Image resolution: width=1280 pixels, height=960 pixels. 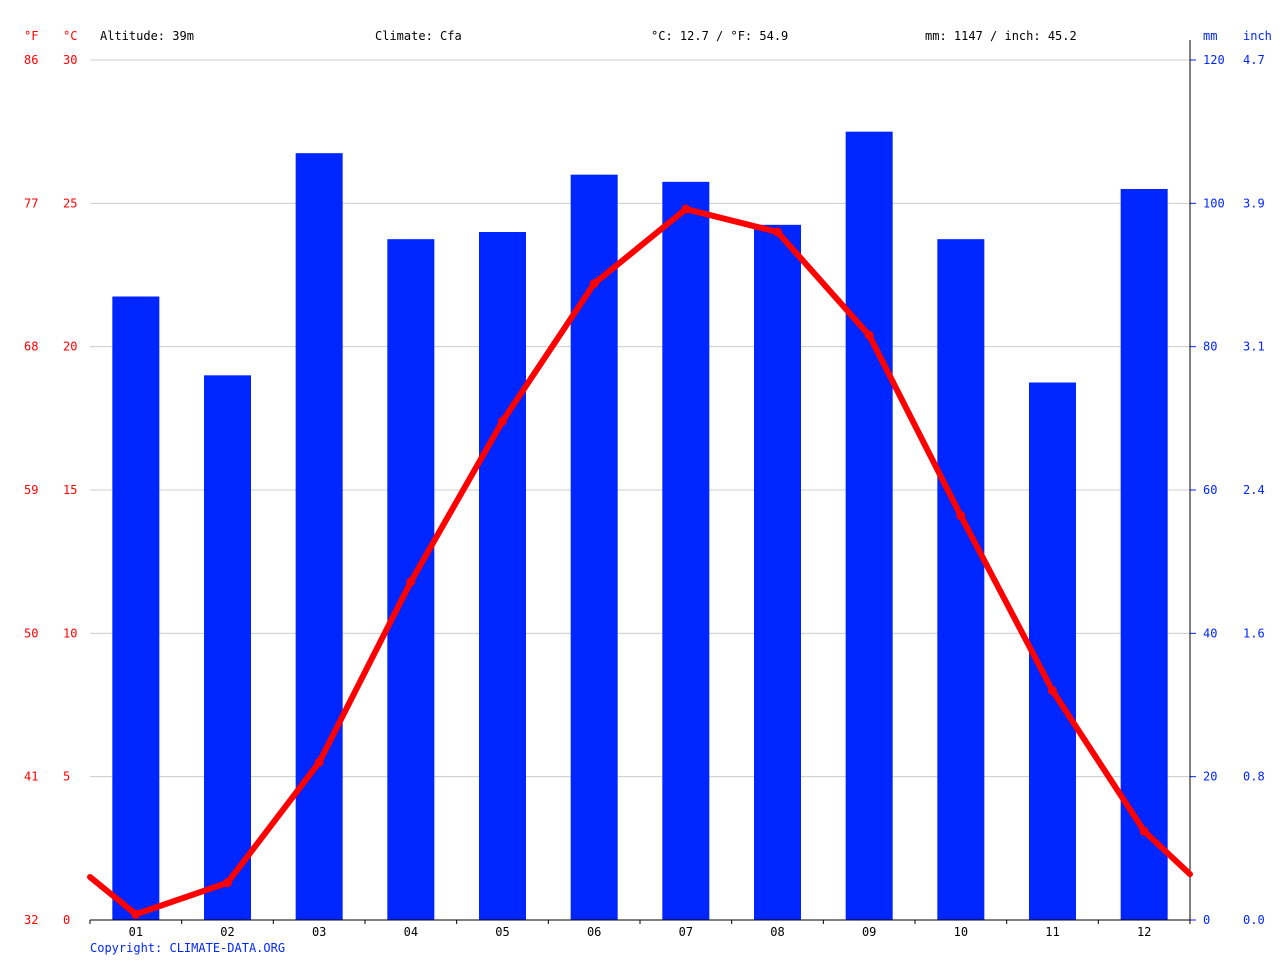 What do you see at coordinates (1210, 347) in the screenshot?
I see `mm-tick-label: 80` at bounding box center [1210, 347].